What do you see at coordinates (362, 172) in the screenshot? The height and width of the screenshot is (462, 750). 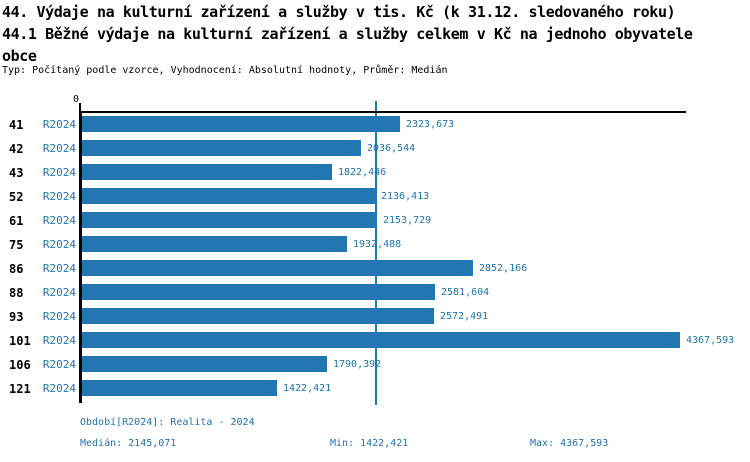 I see `bar-value-label: 1822,446` at bounding box center [362, 172].